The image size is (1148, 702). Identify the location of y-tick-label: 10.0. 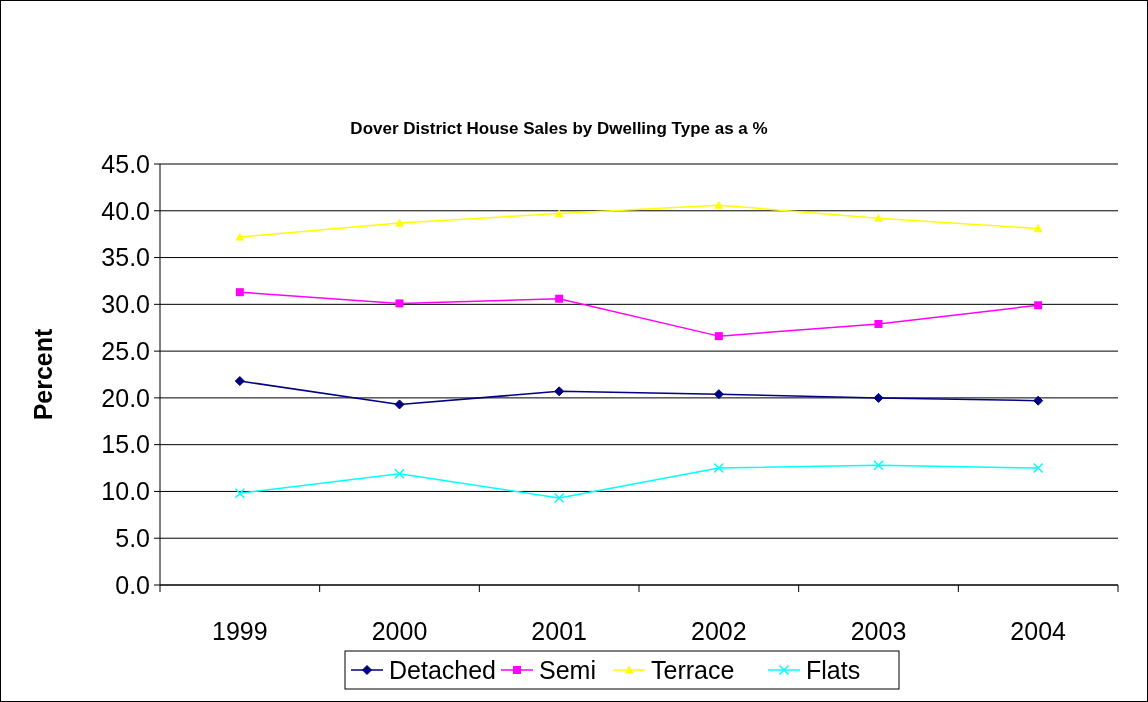
(125, 491).